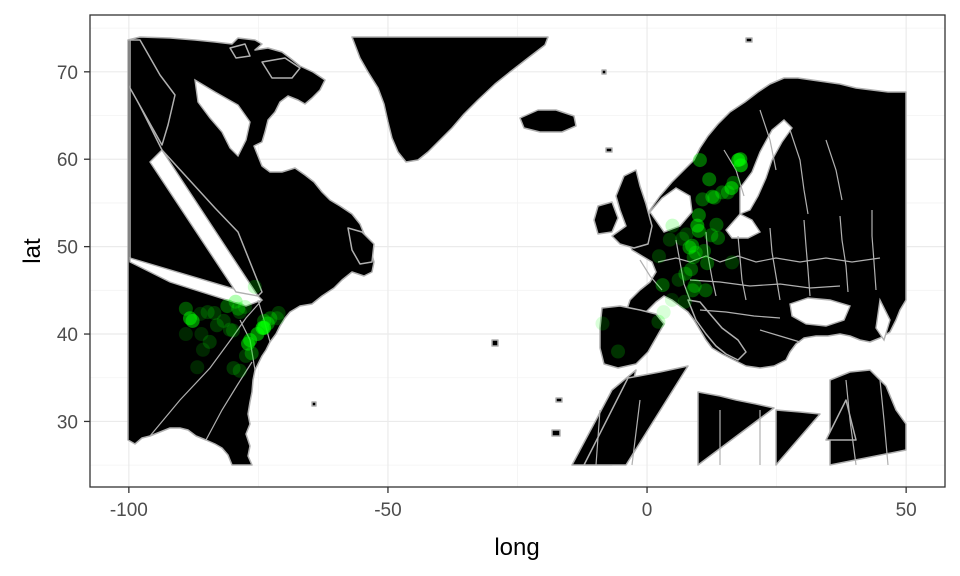  What do you see at coordinates (606, 218) in the screenshot?
I see `ireland` at bounding box center [606, 218].